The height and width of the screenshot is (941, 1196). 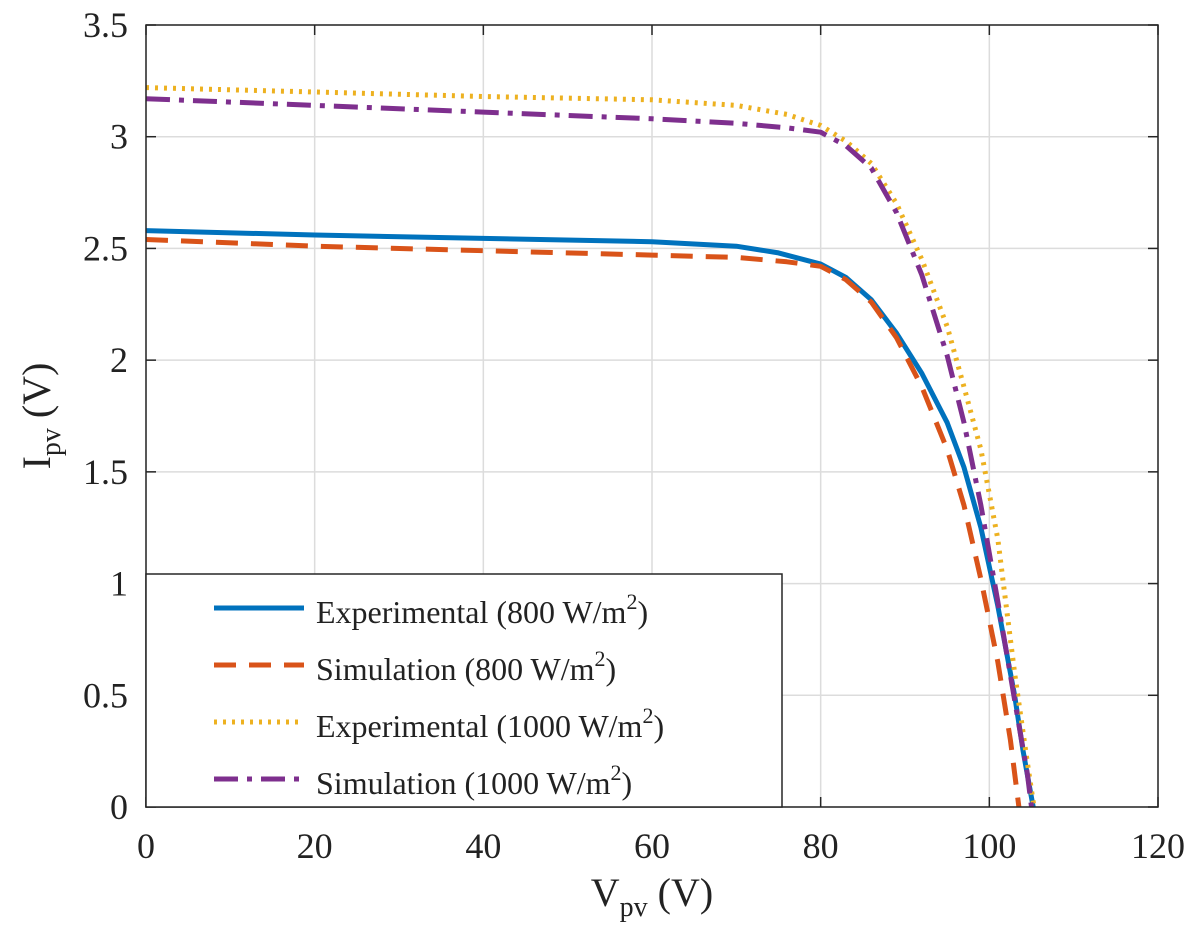 I want to click on legend-box, so click(x=464, y=690).